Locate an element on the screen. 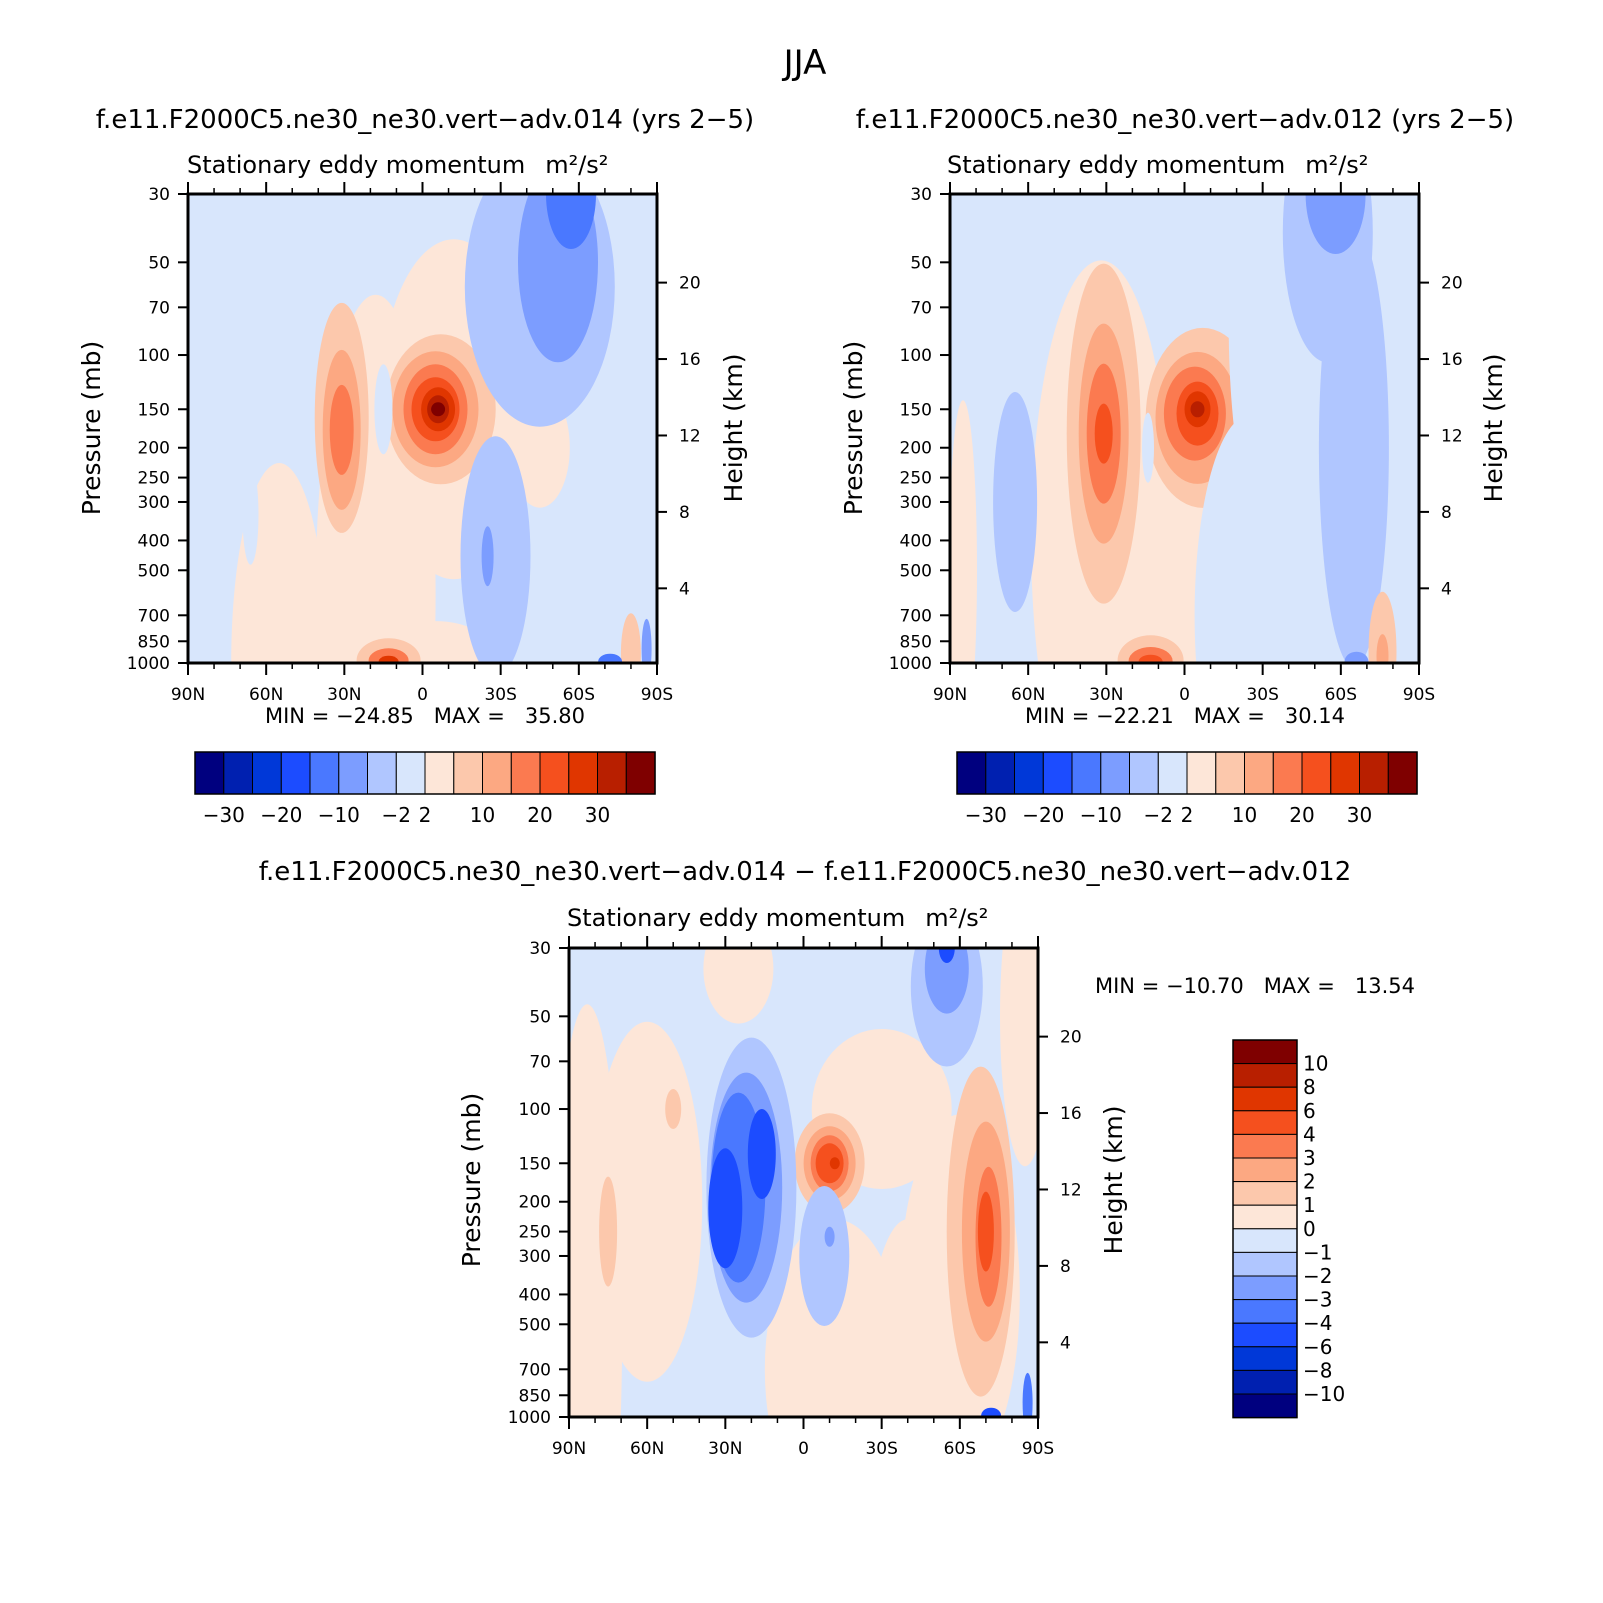  pressure-tick-label: 850 is located at coordinates (916, 642).